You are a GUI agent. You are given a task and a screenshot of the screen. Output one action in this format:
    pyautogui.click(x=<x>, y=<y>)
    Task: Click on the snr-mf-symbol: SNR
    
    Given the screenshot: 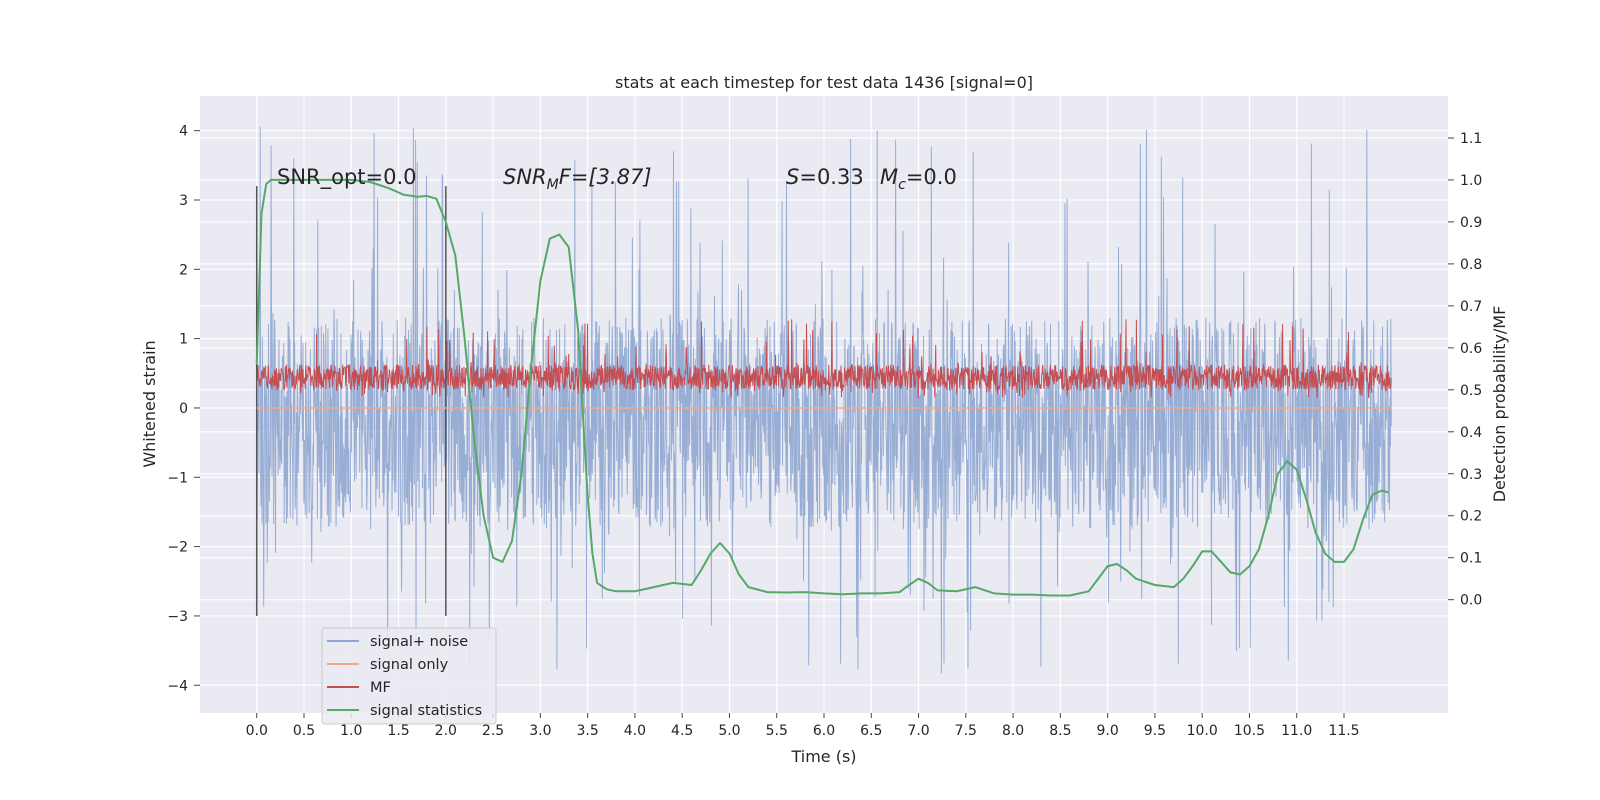 What is the action you would take?
    pyautogui.click(x=525, y=177)
    